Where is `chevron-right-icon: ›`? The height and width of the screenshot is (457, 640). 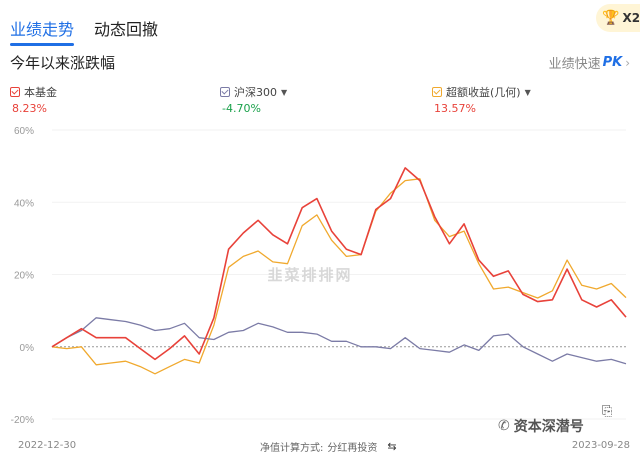
chevron-right-icon: › is located at coordinates (627, 62).